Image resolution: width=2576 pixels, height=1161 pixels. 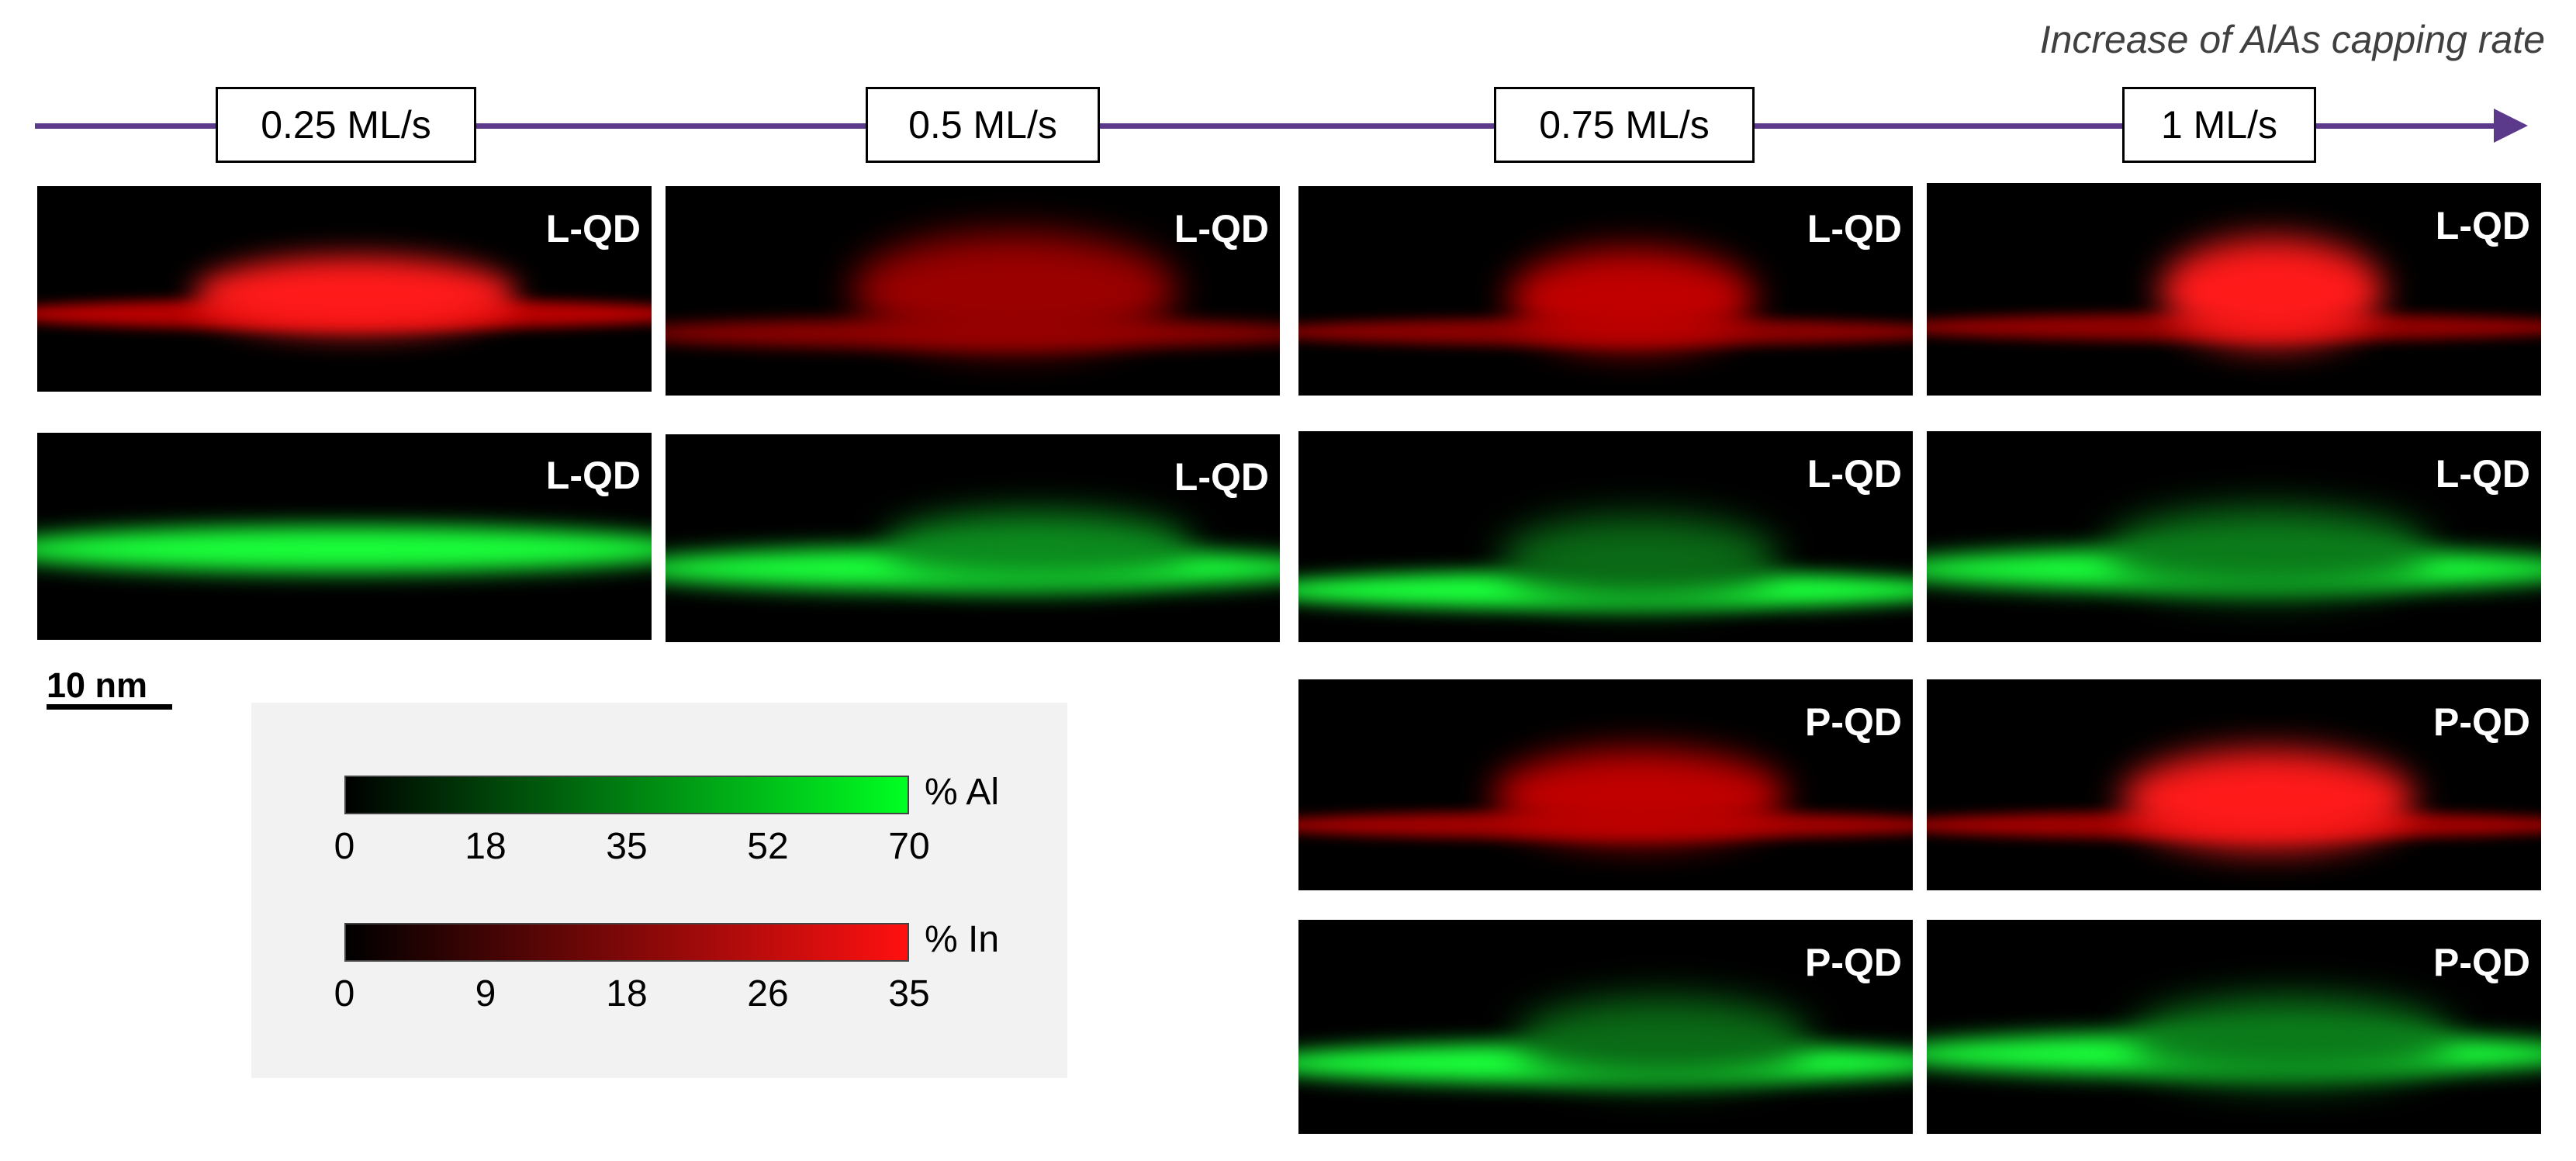 I want to click on in-tick: 35, so click(x=909, y=993).